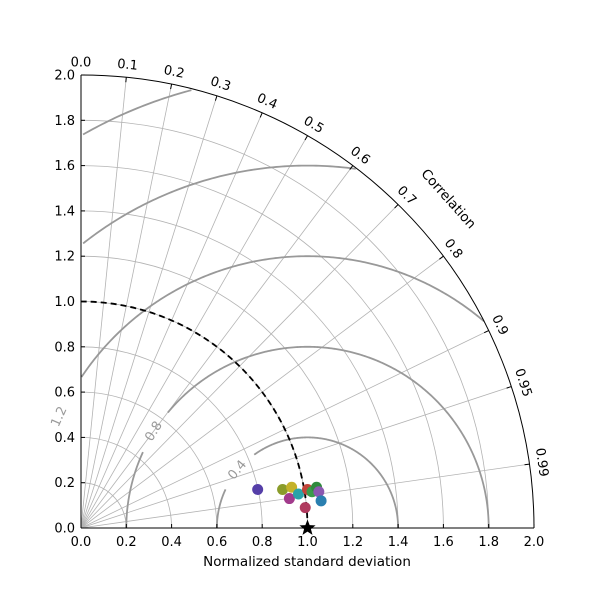  What do you see at coordinates (499, 325) in the screenshot?
I see `correlation-tick-label: 0.9` at bounding box center [499, 325].